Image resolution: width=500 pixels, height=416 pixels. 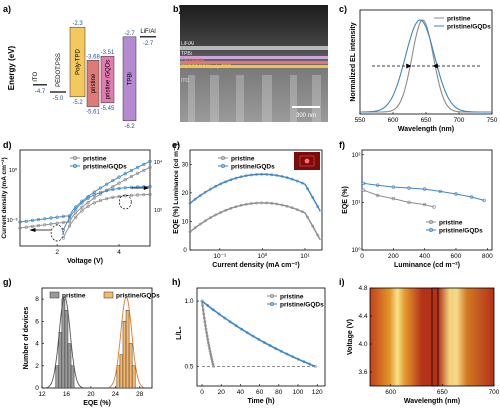 What do you see at coordinates (342, 145) in the screenshot?
I see `panel-label-f: f)` at bounding box center [342, 145].